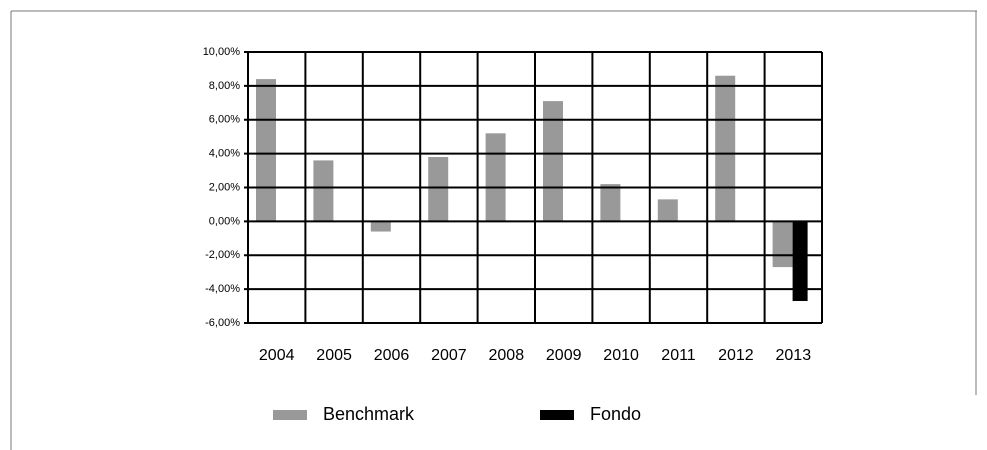 The image size is (987, 450). What do you see at coordinates (222, 52) in the screenshot?
I see `y-tick-label: 10,00%` at bounding box center [222, 52].